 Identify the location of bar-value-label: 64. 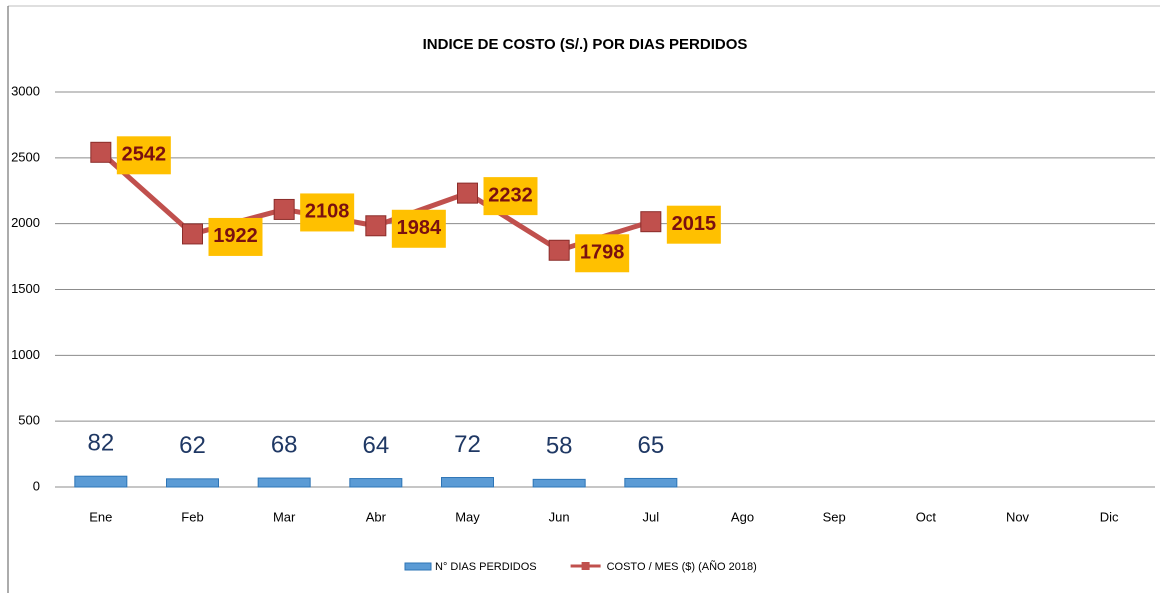
(375, 445).